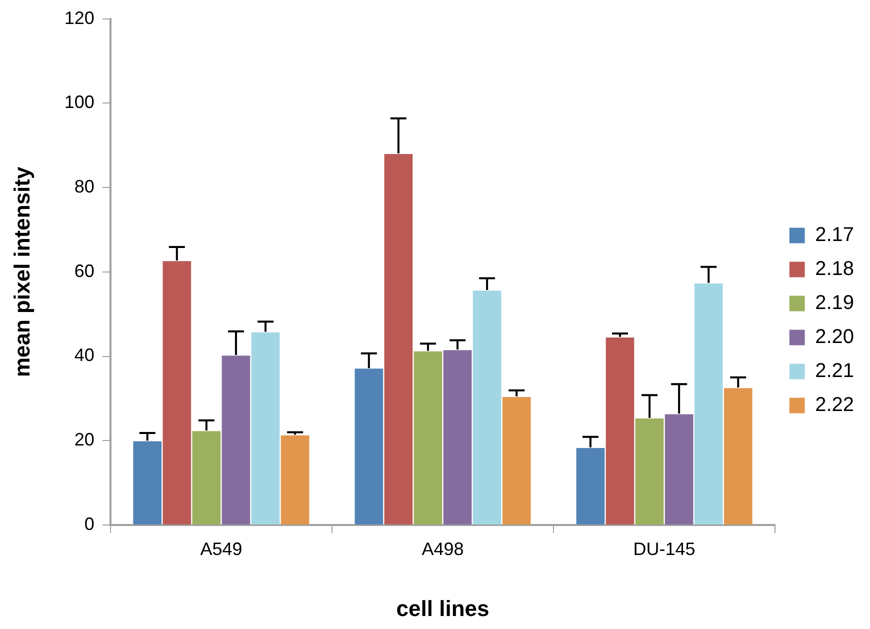 The image size is (870, 629). I want to click on legend-label: 2.22, so click(834, 405).